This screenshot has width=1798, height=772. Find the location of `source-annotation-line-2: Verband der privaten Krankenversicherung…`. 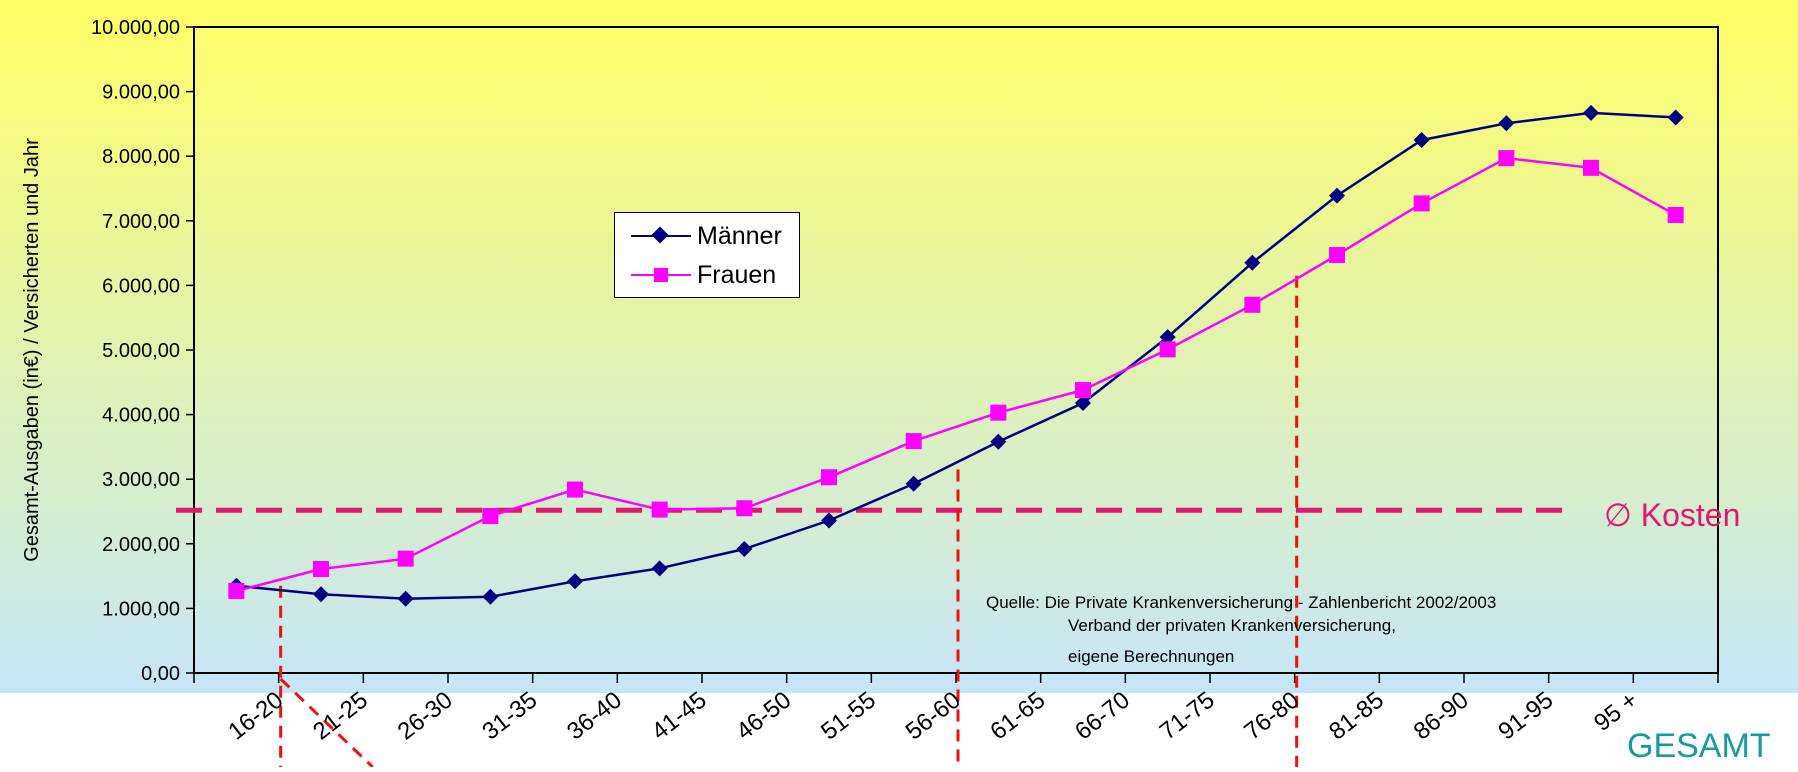

source-annotation-line-2: Verband der privaten Krankenversicherung… is located at coordinates (1232, 625).